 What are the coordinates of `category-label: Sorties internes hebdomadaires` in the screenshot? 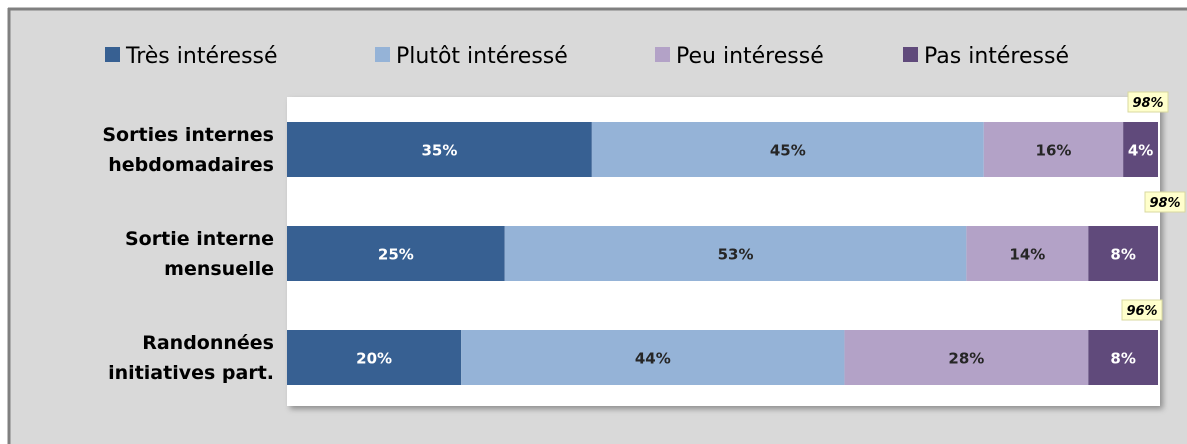 It's located at (188, 149).